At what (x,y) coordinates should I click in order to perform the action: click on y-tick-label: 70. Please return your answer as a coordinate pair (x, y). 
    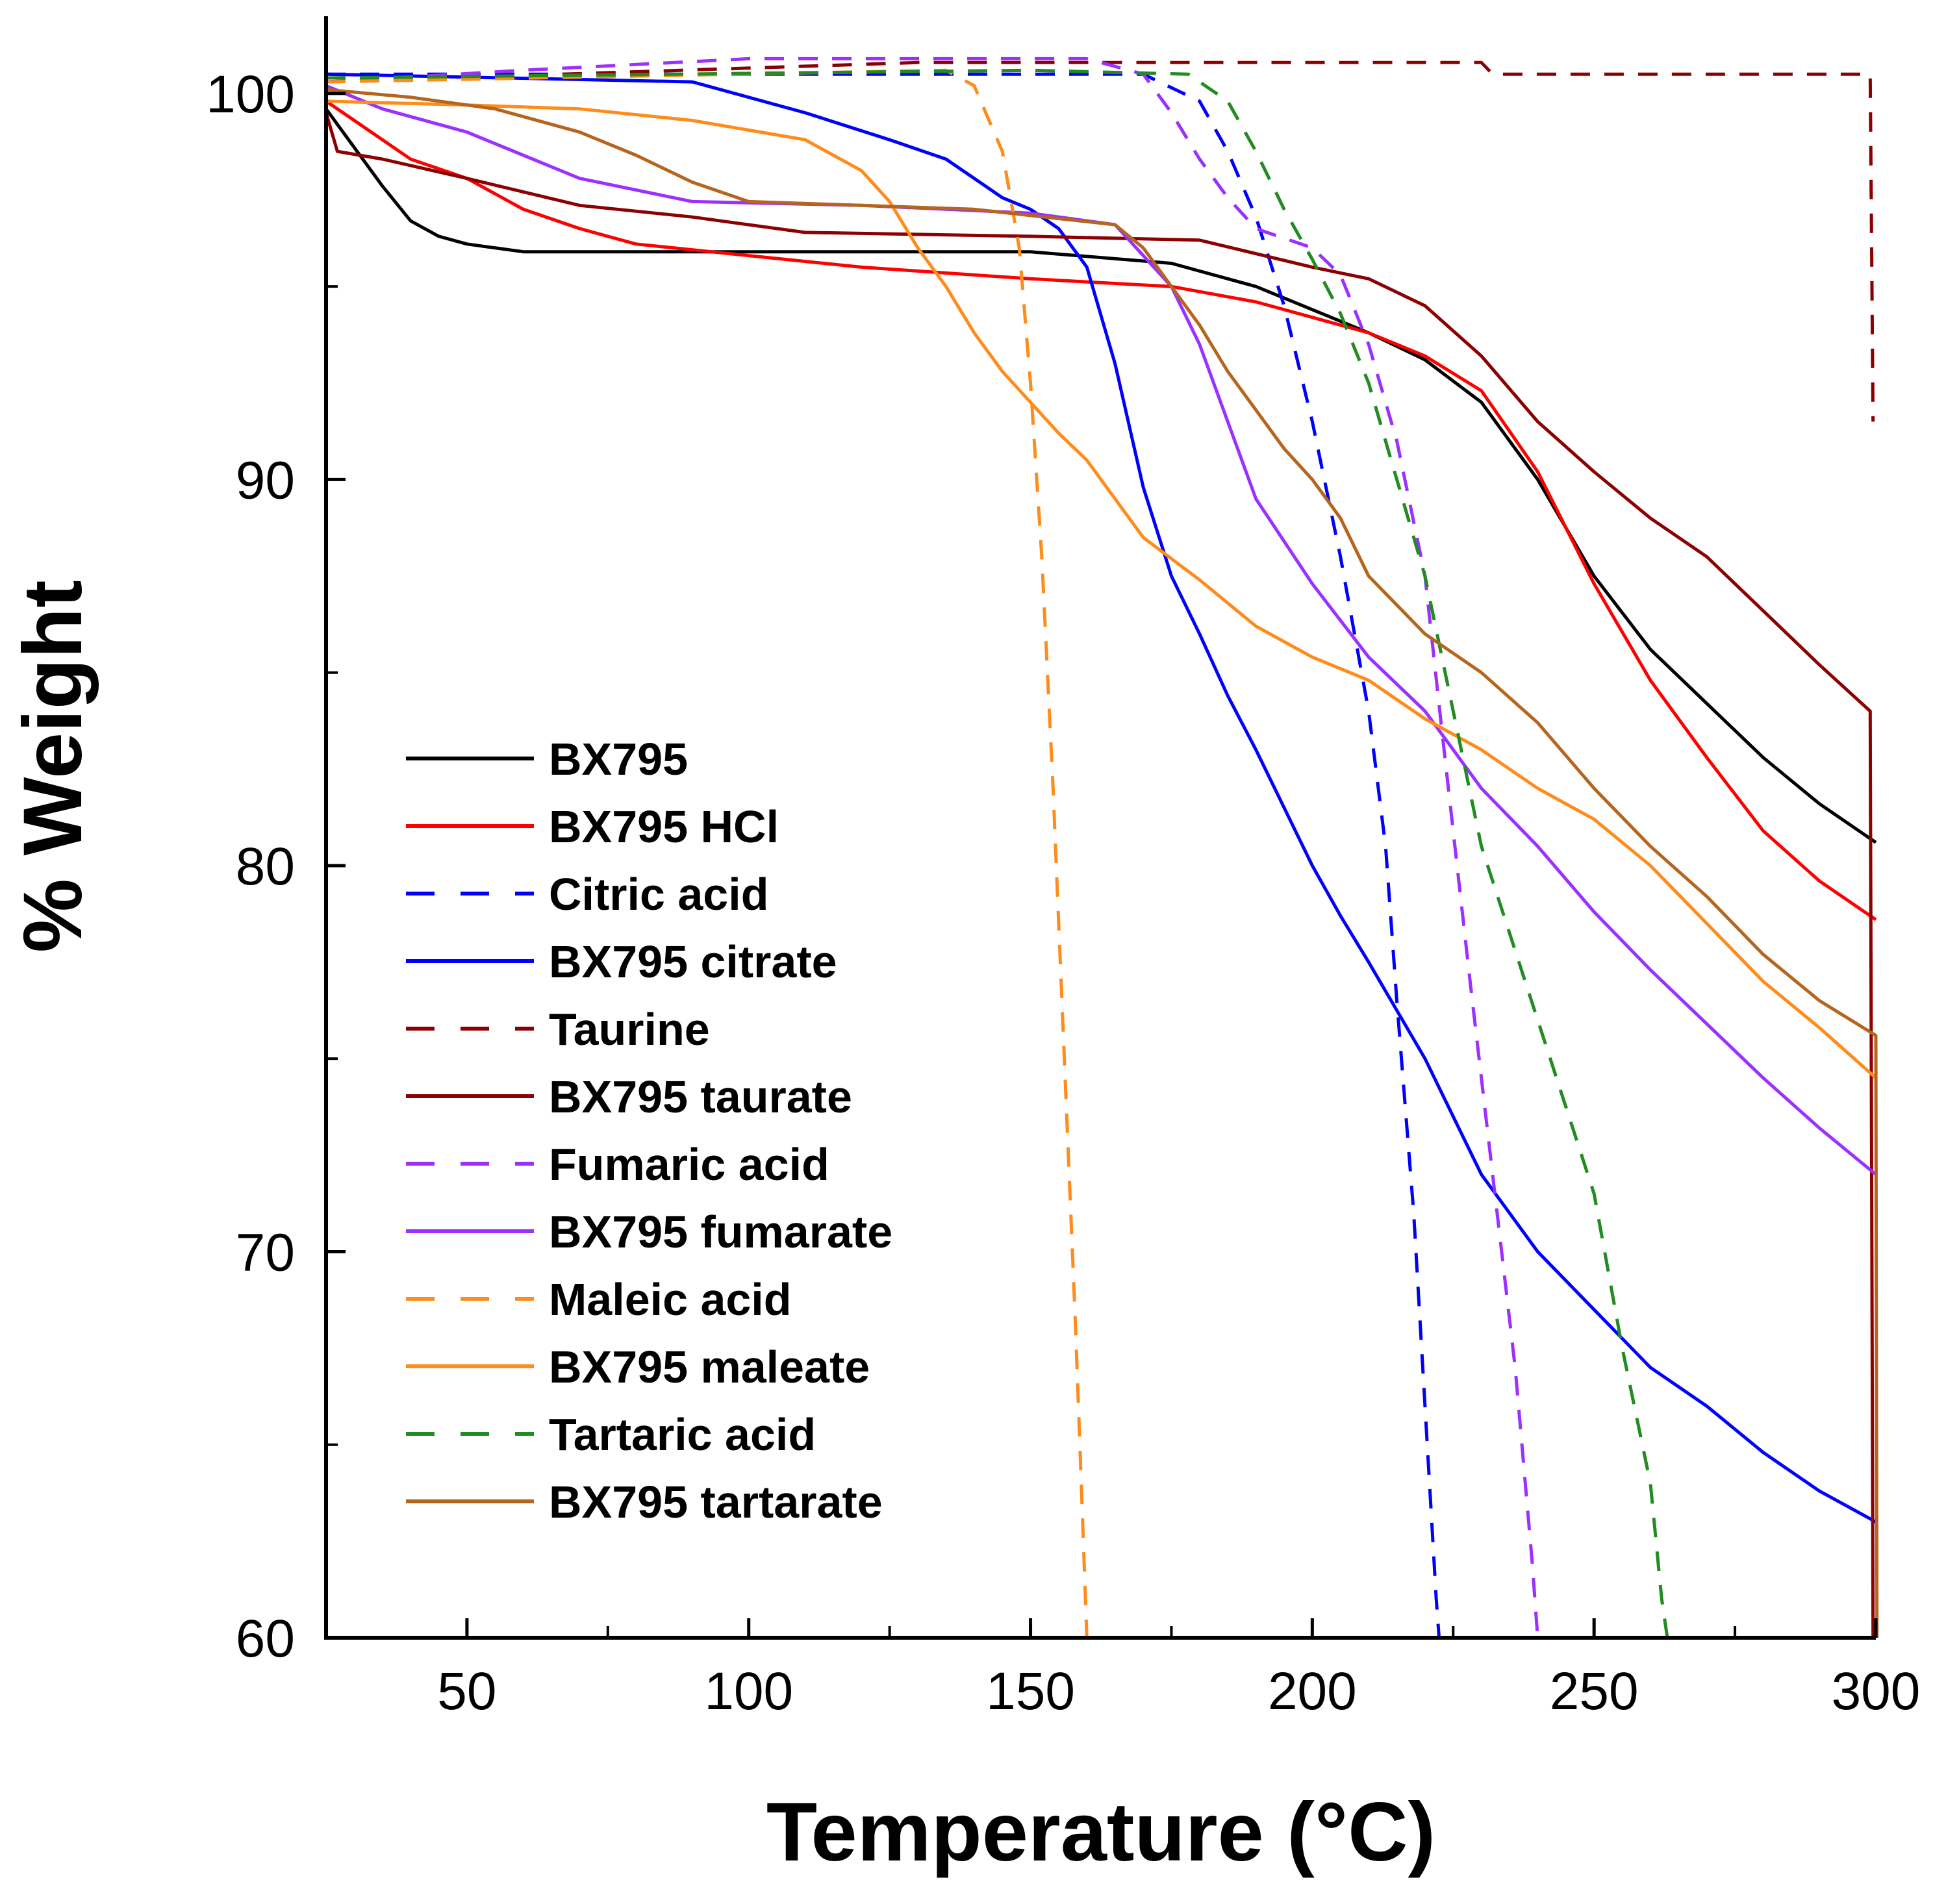
    Looking at the image, I should click on (265, 1253).